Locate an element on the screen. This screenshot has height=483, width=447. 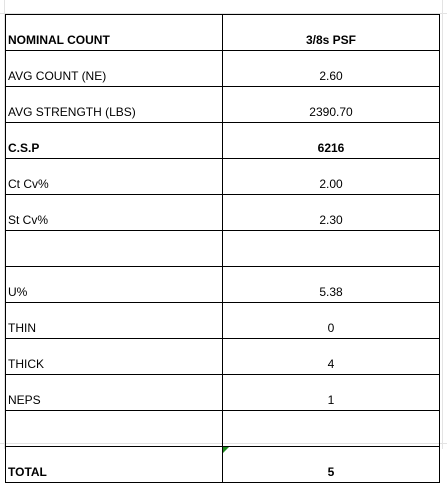
cell-label: NOMINAL COUNT is located at coordinates (114, 32).